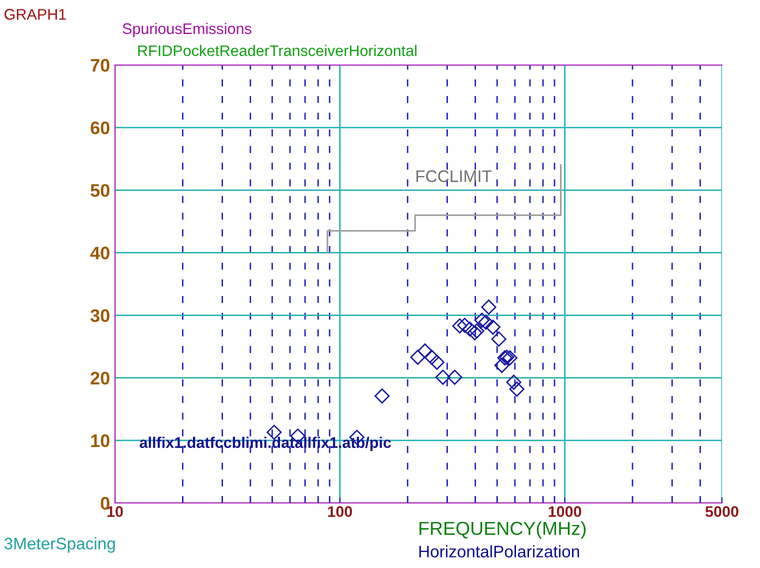 The image size is (760, 568). I want to click on x-tick-label: 5000, so click(721, 511).